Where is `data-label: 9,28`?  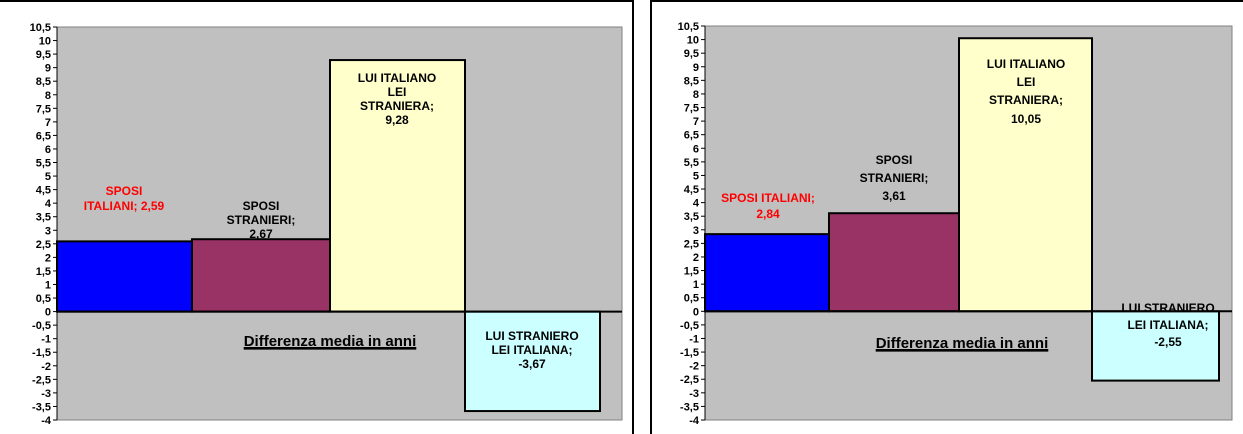
data-label: 9,28 is located at coordinates (397, 120).